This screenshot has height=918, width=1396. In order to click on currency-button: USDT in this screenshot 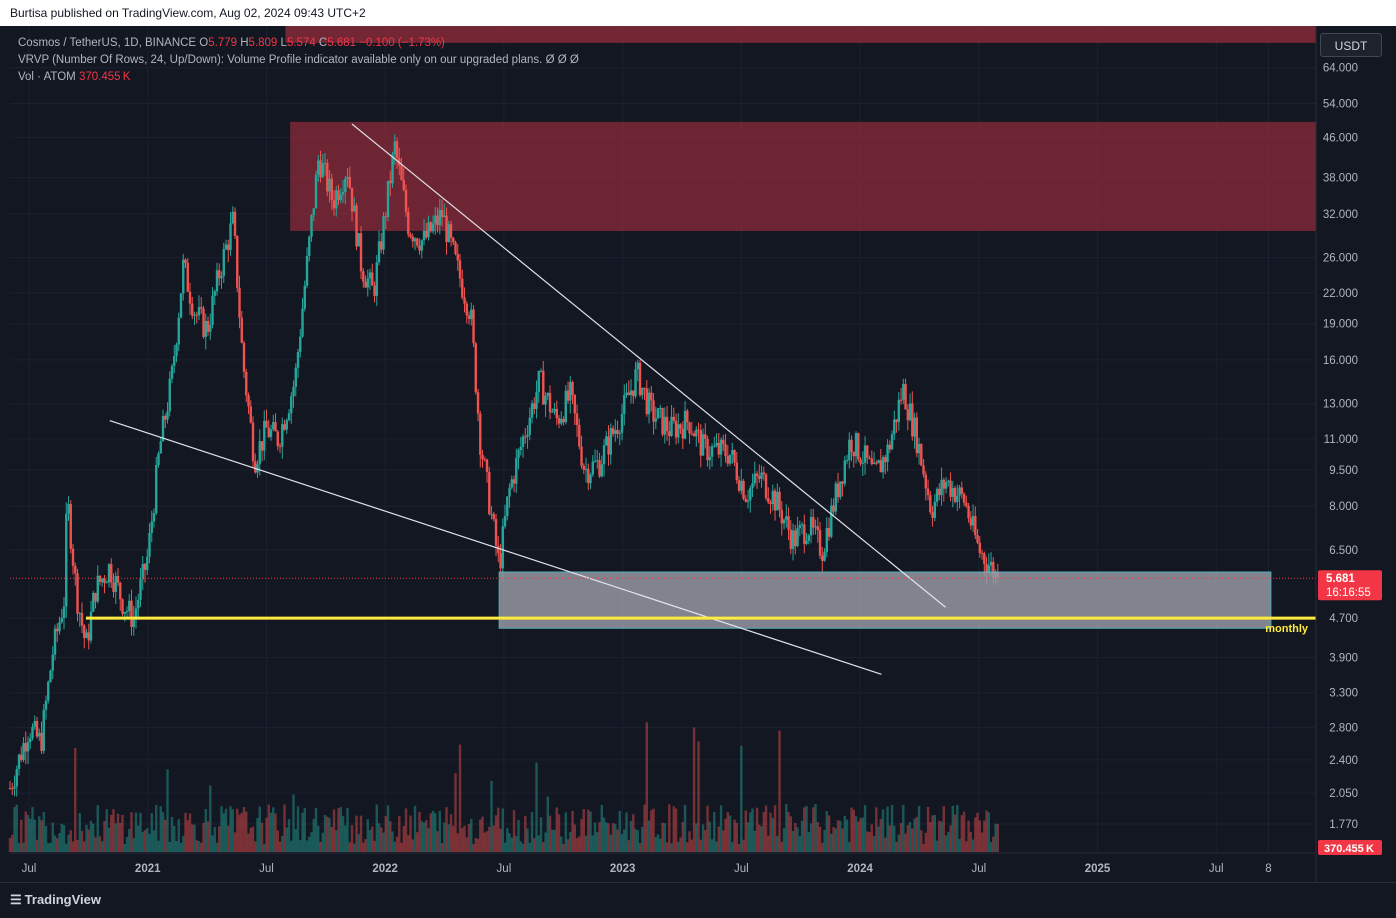, I will do `click(1351, 45)`.